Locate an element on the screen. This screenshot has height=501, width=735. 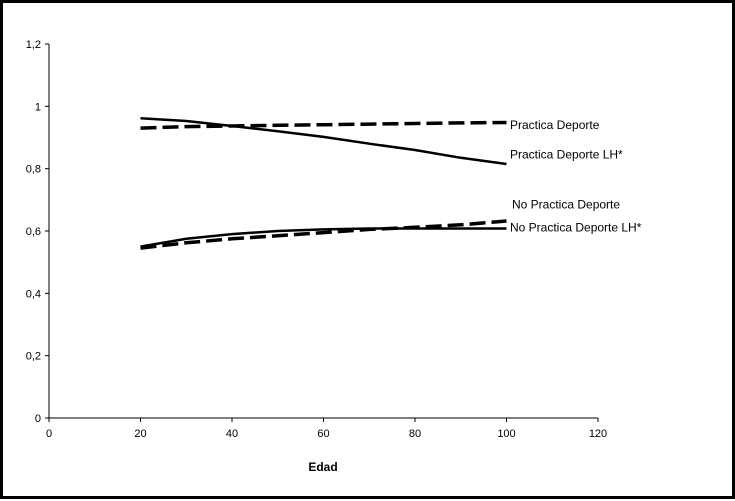
series-label-3: No Practica Deporte is located at coordinates (566, 205).